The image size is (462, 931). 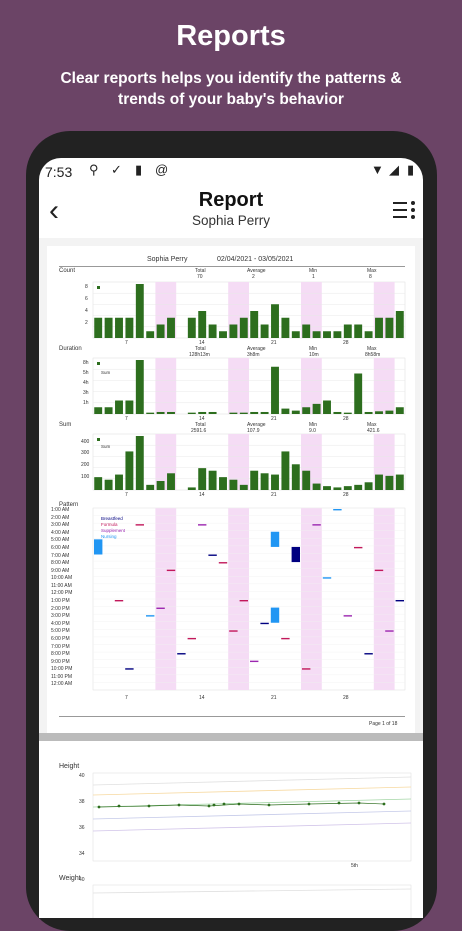 I want to click on pattern-time-label: 11:00 PM, so click(x=62, y=676).